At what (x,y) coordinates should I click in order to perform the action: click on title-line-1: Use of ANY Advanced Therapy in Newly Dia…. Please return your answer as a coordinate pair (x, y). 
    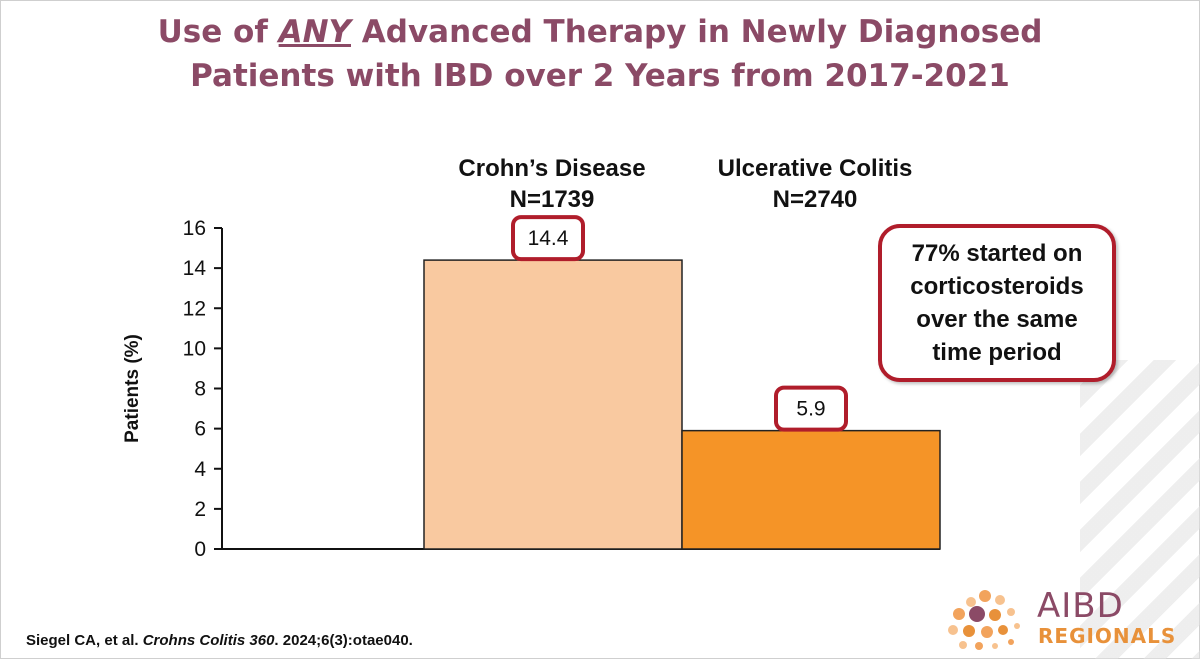
    Looking at the image, I should click on (600, 32).